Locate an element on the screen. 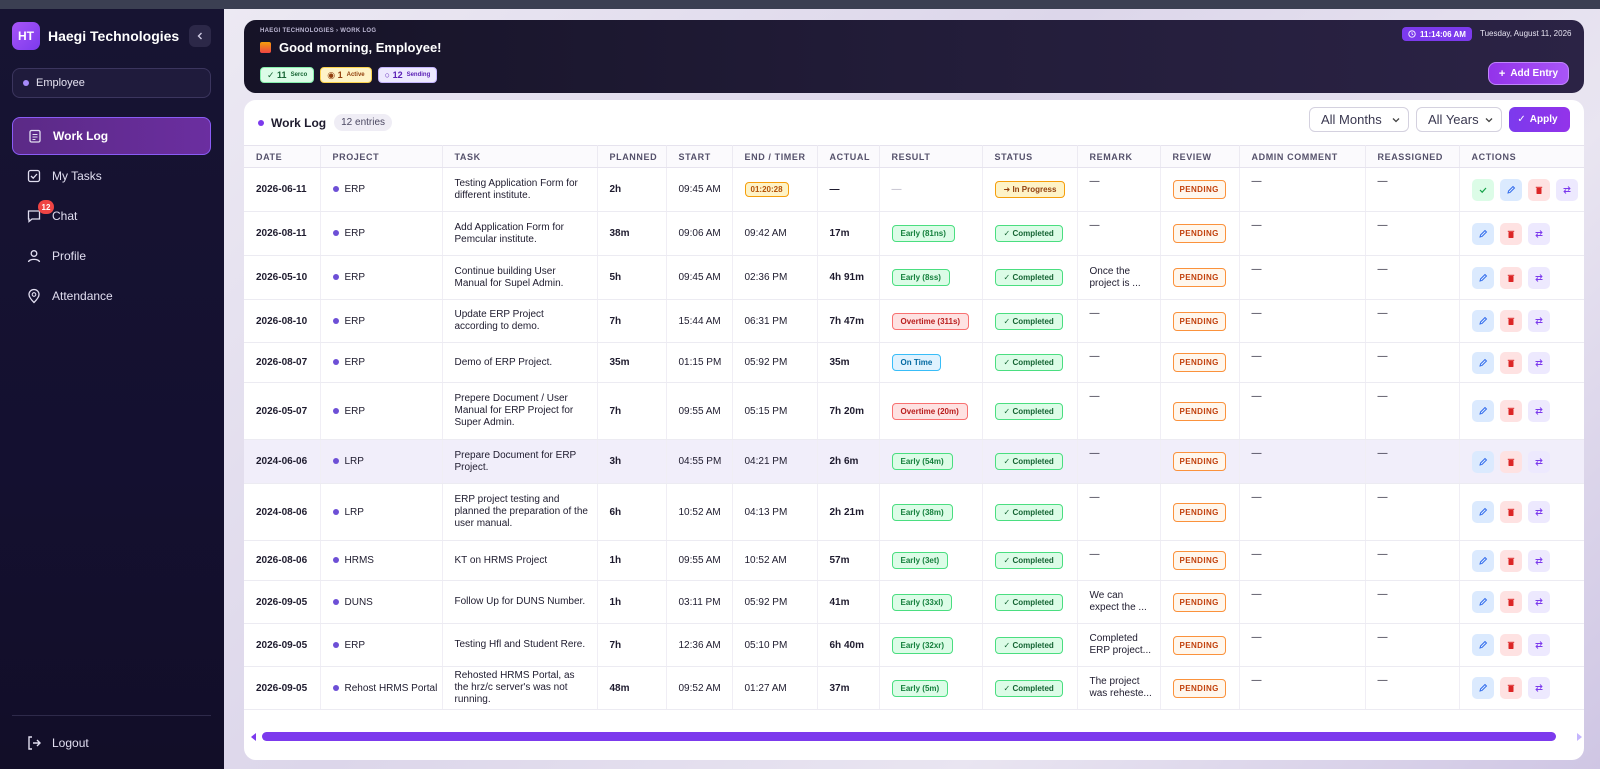 This screenshot has width=1600, height=769. scroll-left-icon is located at coordinates (254, 737).